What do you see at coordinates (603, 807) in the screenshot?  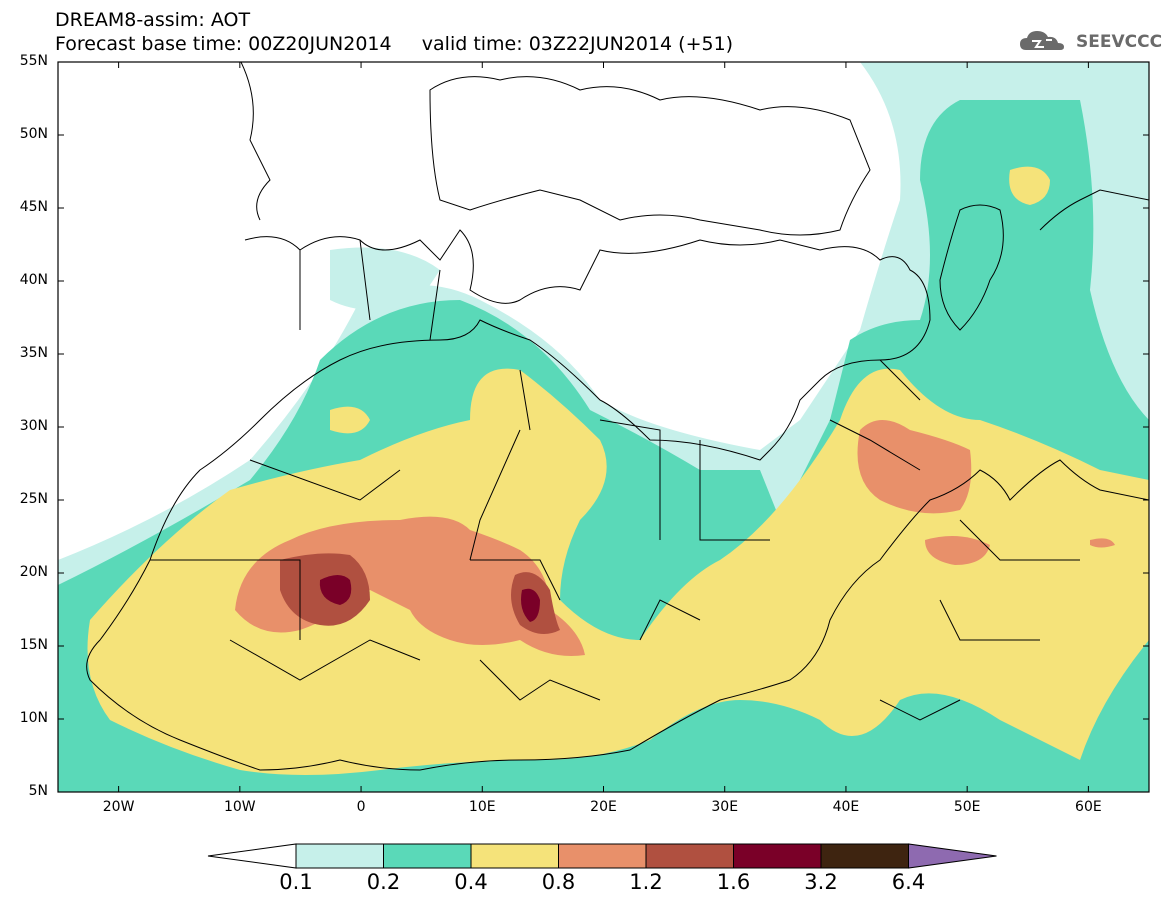 I see `longitude-label: 20E` at bounding box center [603, 807].